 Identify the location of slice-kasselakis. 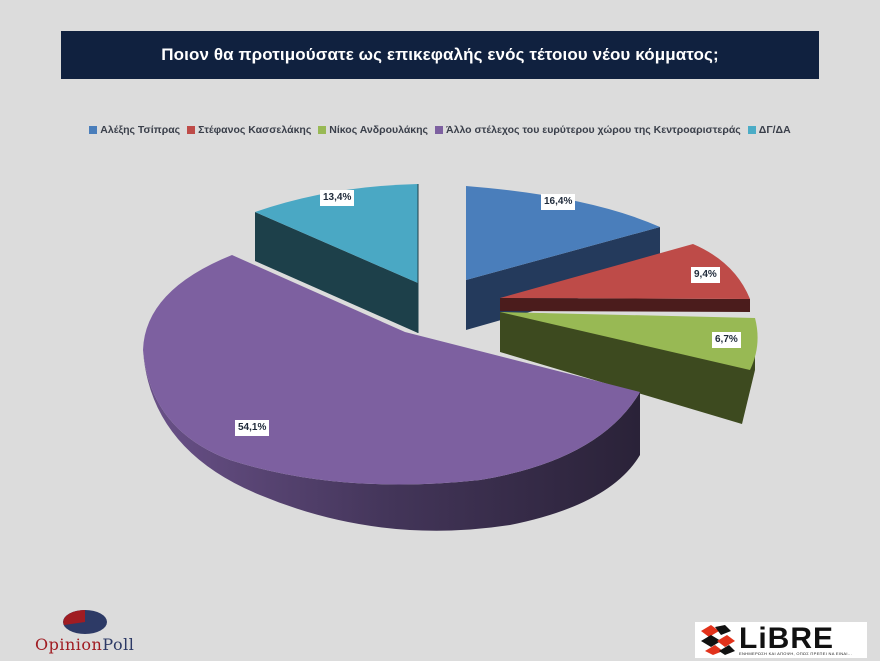
(625, 278).